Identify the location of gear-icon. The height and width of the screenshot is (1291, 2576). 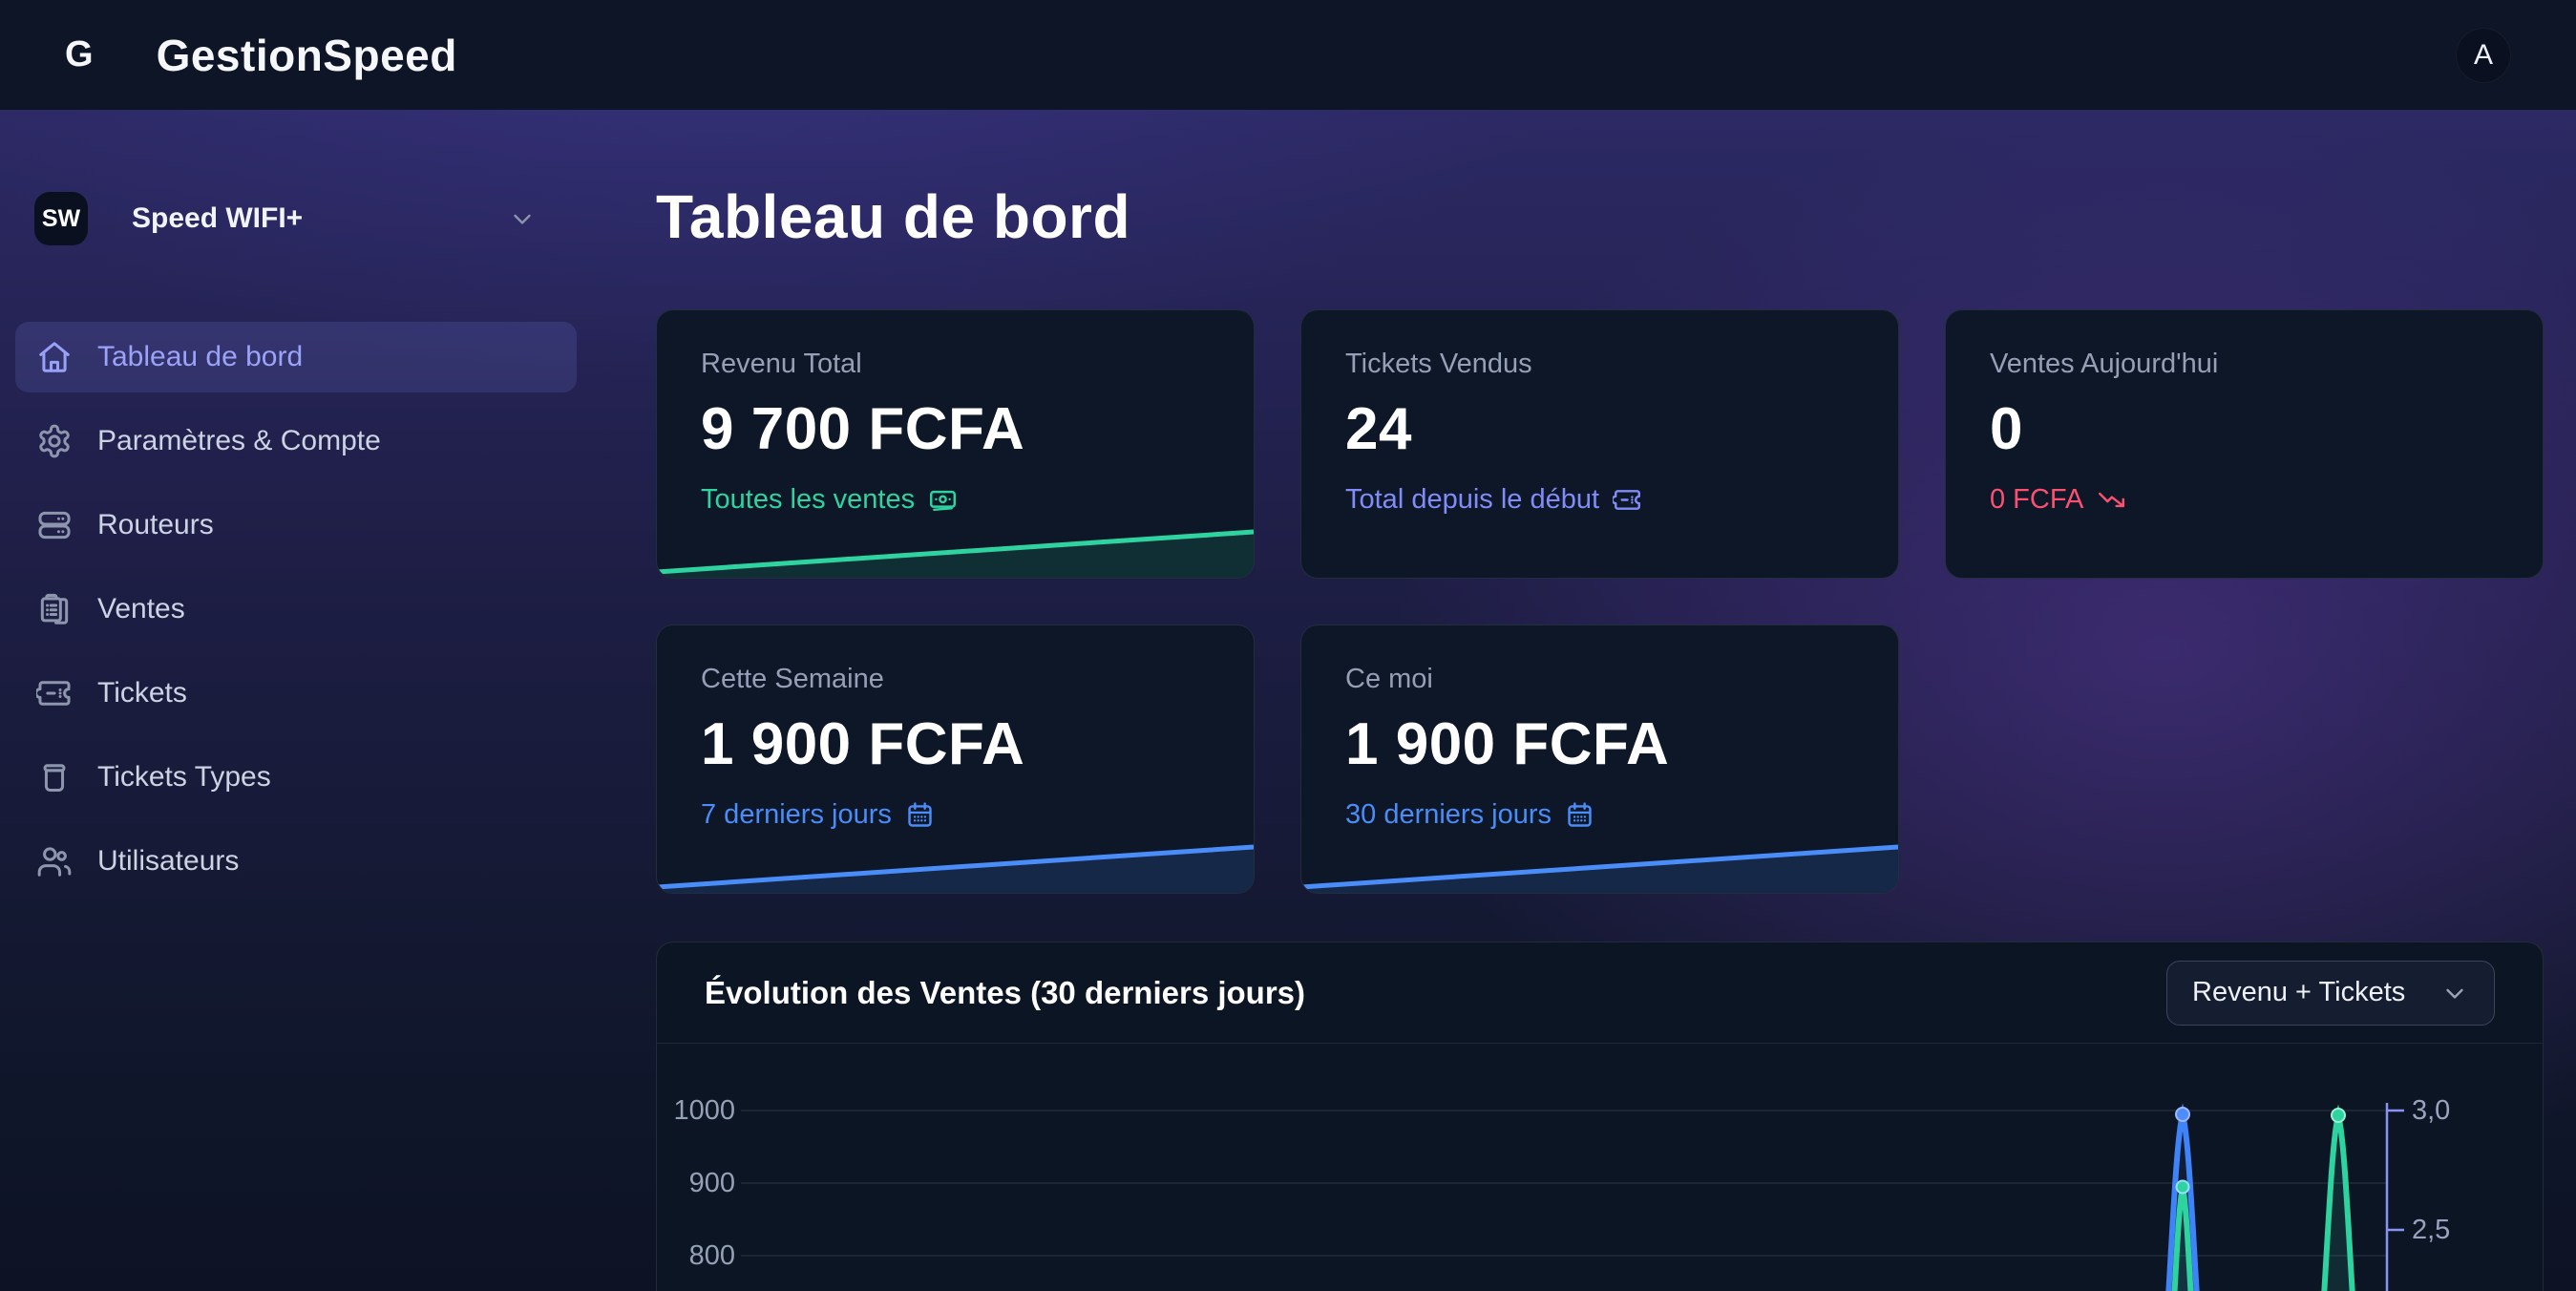
(54, 441).